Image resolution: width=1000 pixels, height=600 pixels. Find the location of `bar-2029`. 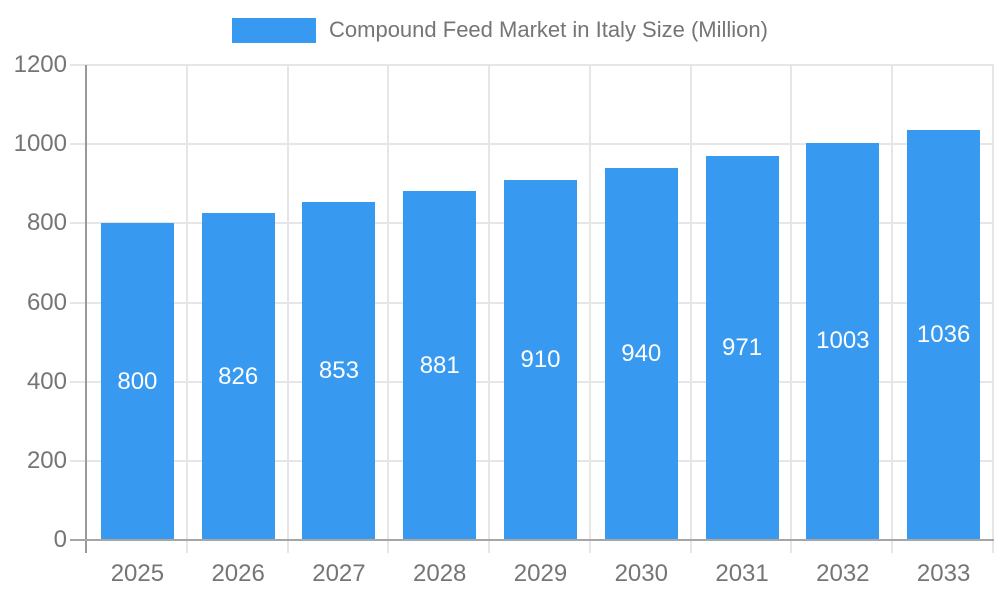

bar-2029 is located at coordinates (540, 359).